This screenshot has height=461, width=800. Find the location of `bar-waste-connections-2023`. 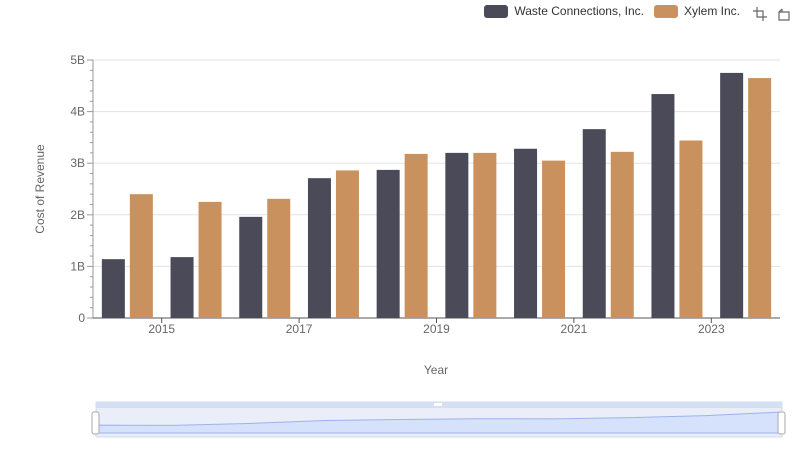

bar-waste-connections-2023 is located at coordinates (732, 195).